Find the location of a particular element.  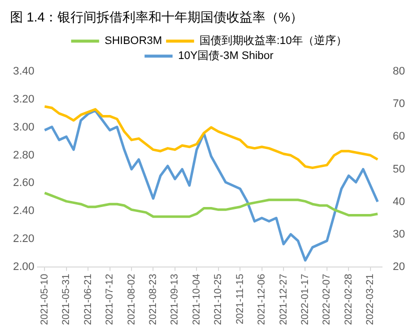

y2-tick-label: 30 is located at coordinates (399, 234).